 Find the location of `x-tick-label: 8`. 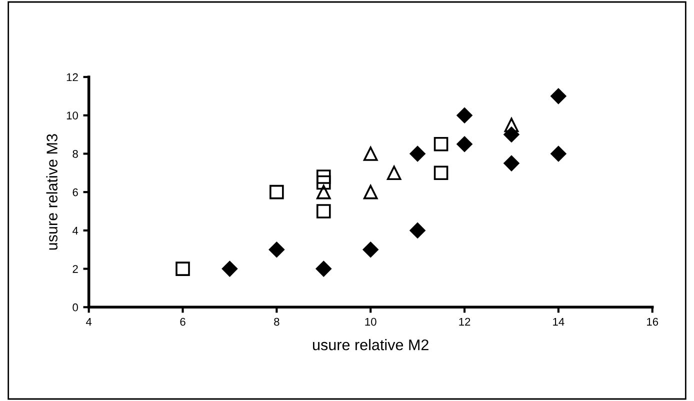

x-tick-label: 8 is located at coordinates (277, 322).